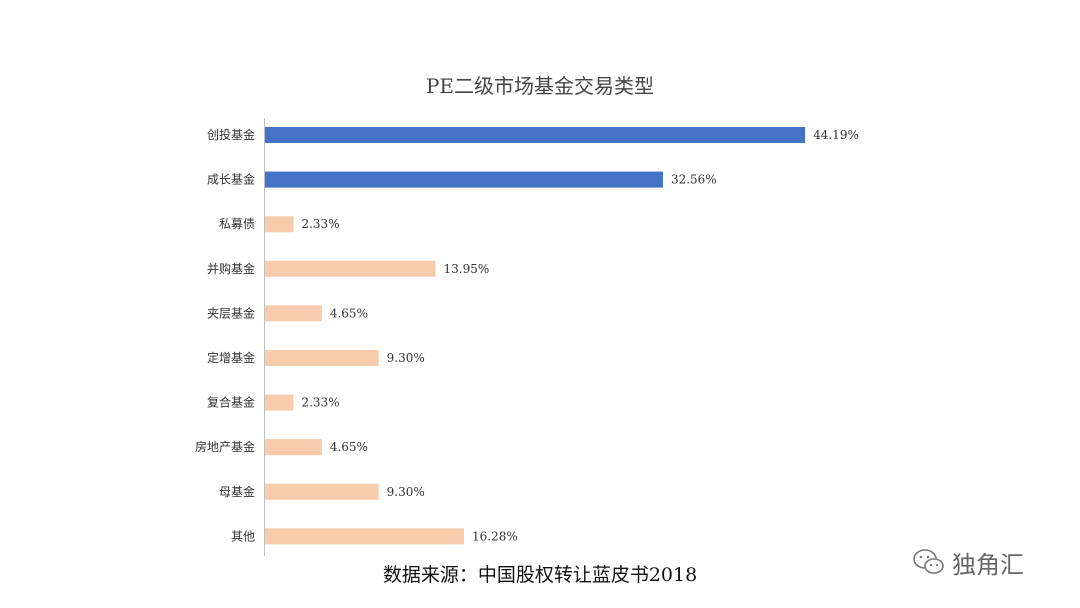 The width and height of the screenshot is (1080, 608). I want to click on category-label: 房地产基金, so click(225, 446).